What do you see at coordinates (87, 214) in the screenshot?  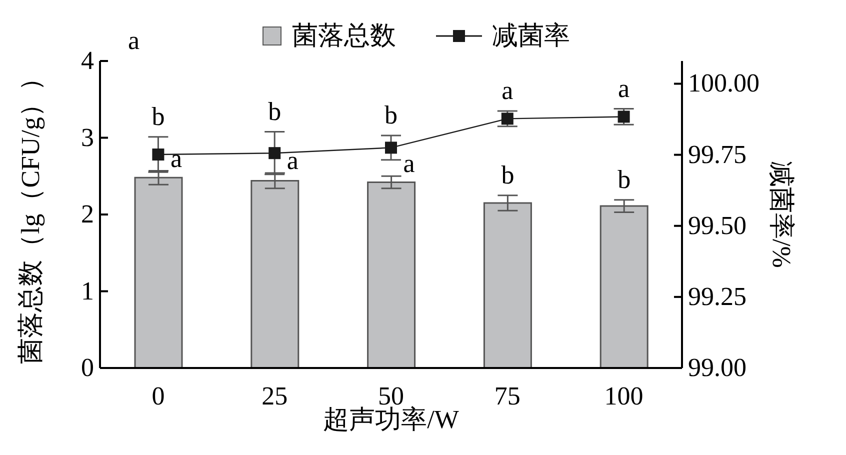 I see `y-tick-label: 2` at bounding box center [87, 214].